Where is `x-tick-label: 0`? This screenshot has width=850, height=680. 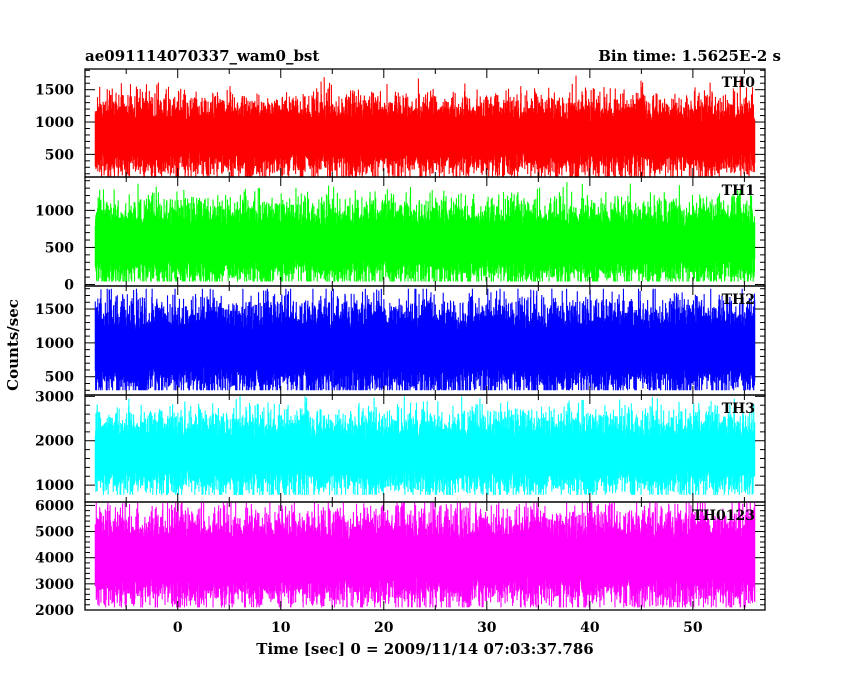
x-tick-label: 0 is located at coordinates (178, 628).